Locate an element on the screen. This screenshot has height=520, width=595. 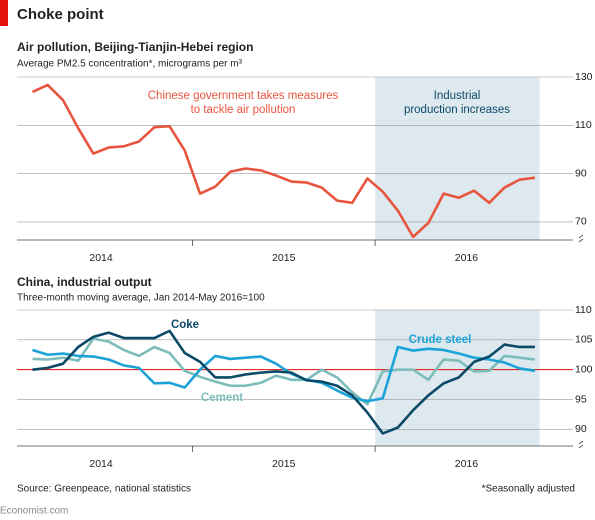
footnote: *Seasonally adjusted is located at coordinates (528, 489).